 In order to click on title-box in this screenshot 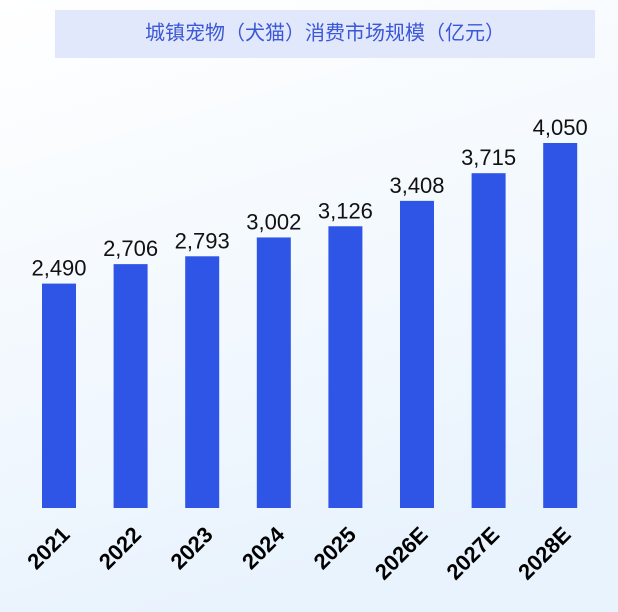, I will do `click(325, 34)`.